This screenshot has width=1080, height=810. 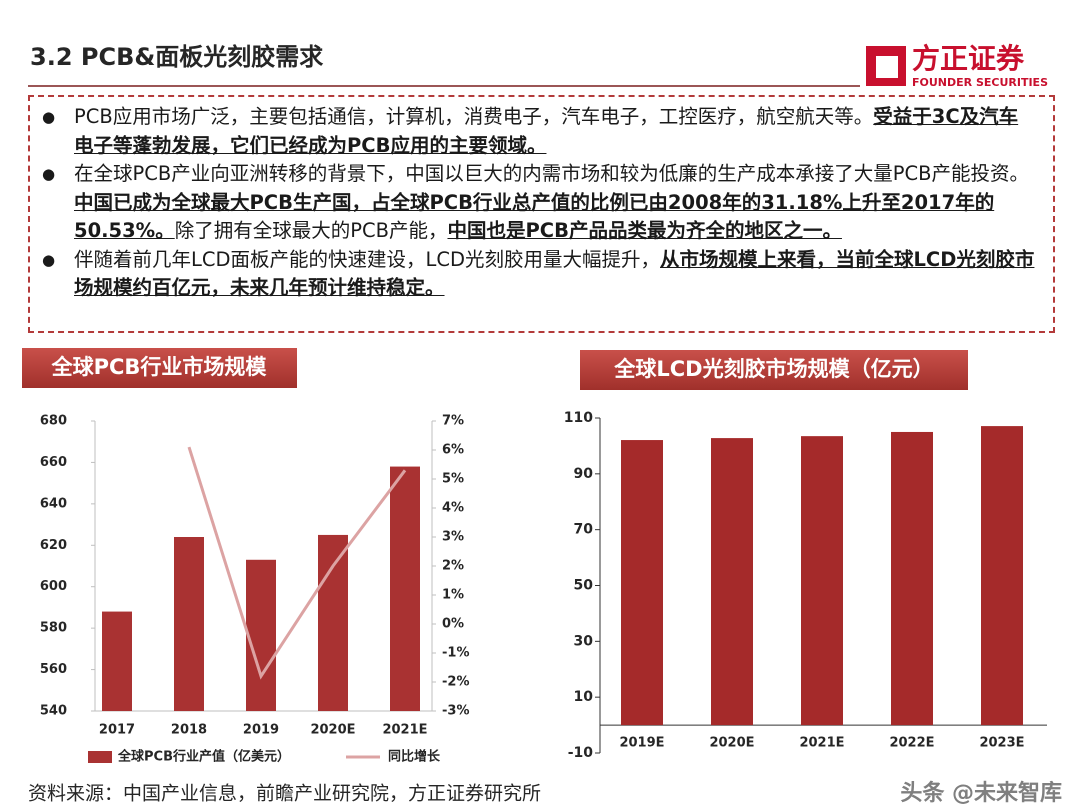 I want to click on y2-tick-label: 4%, so click(x=453, y=508).